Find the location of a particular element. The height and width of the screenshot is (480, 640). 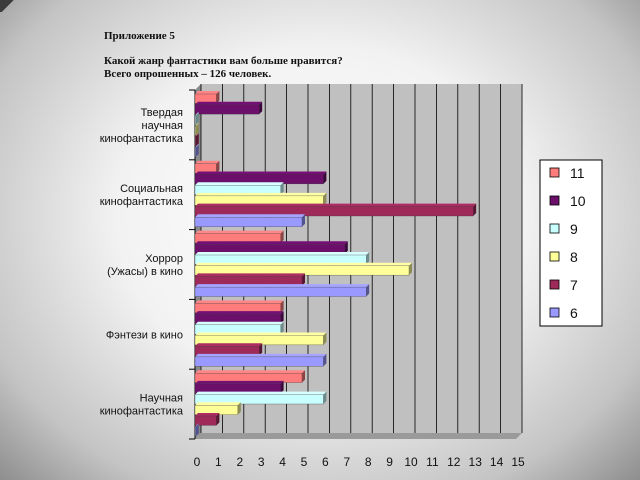

legend-box is located at coordinates (571, 243).